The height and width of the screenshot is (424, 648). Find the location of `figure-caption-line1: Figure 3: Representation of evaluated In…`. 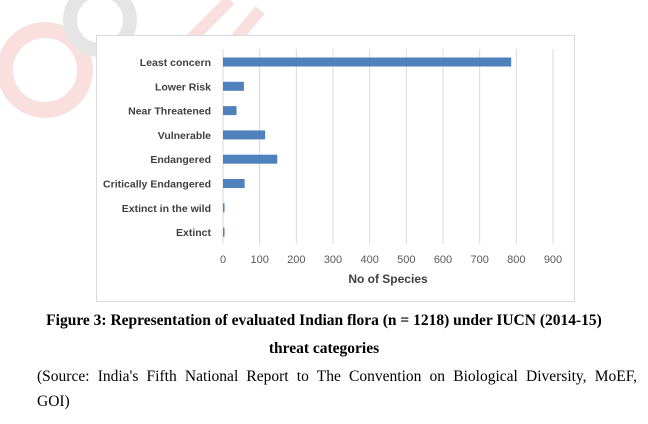

figure-caption-line1: Figure 3: Representation of evaluated In… is located at coordinates (324, 320).